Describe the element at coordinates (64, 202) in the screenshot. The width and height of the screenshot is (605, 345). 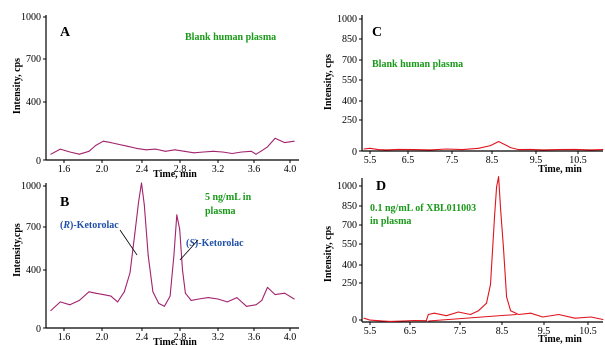
I see `panel-label: B` at that location.